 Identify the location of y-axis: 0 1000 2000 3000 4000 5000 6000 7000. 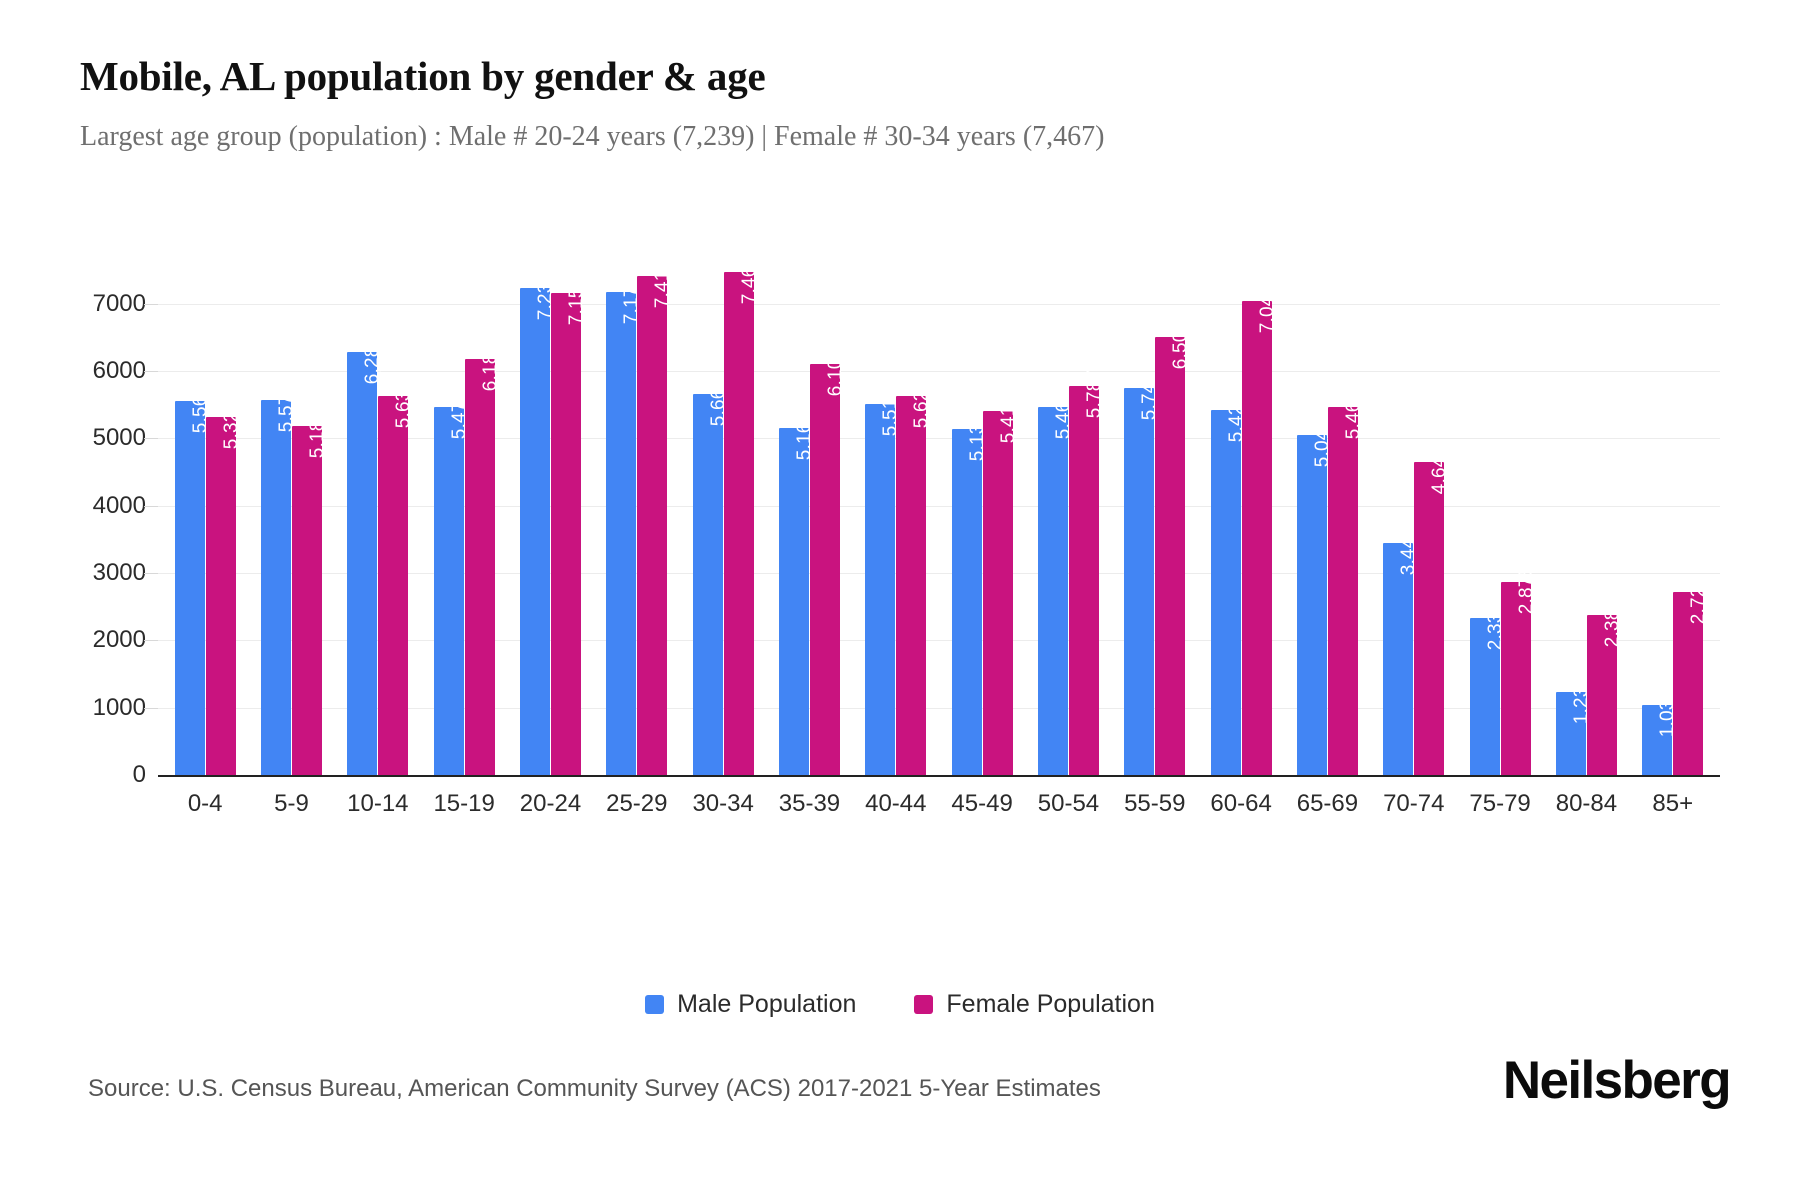
(119, 519).